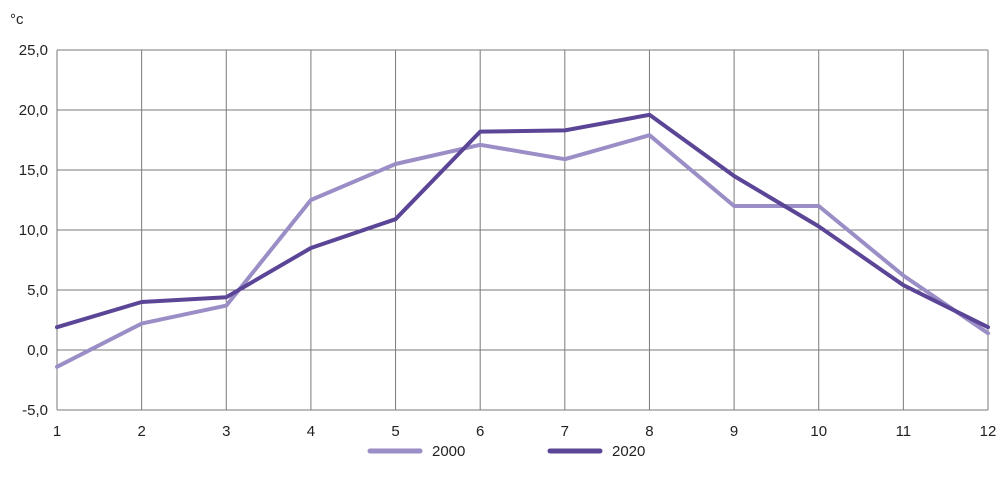  I want to click on x-tick-label: 9, so click(734, 431).